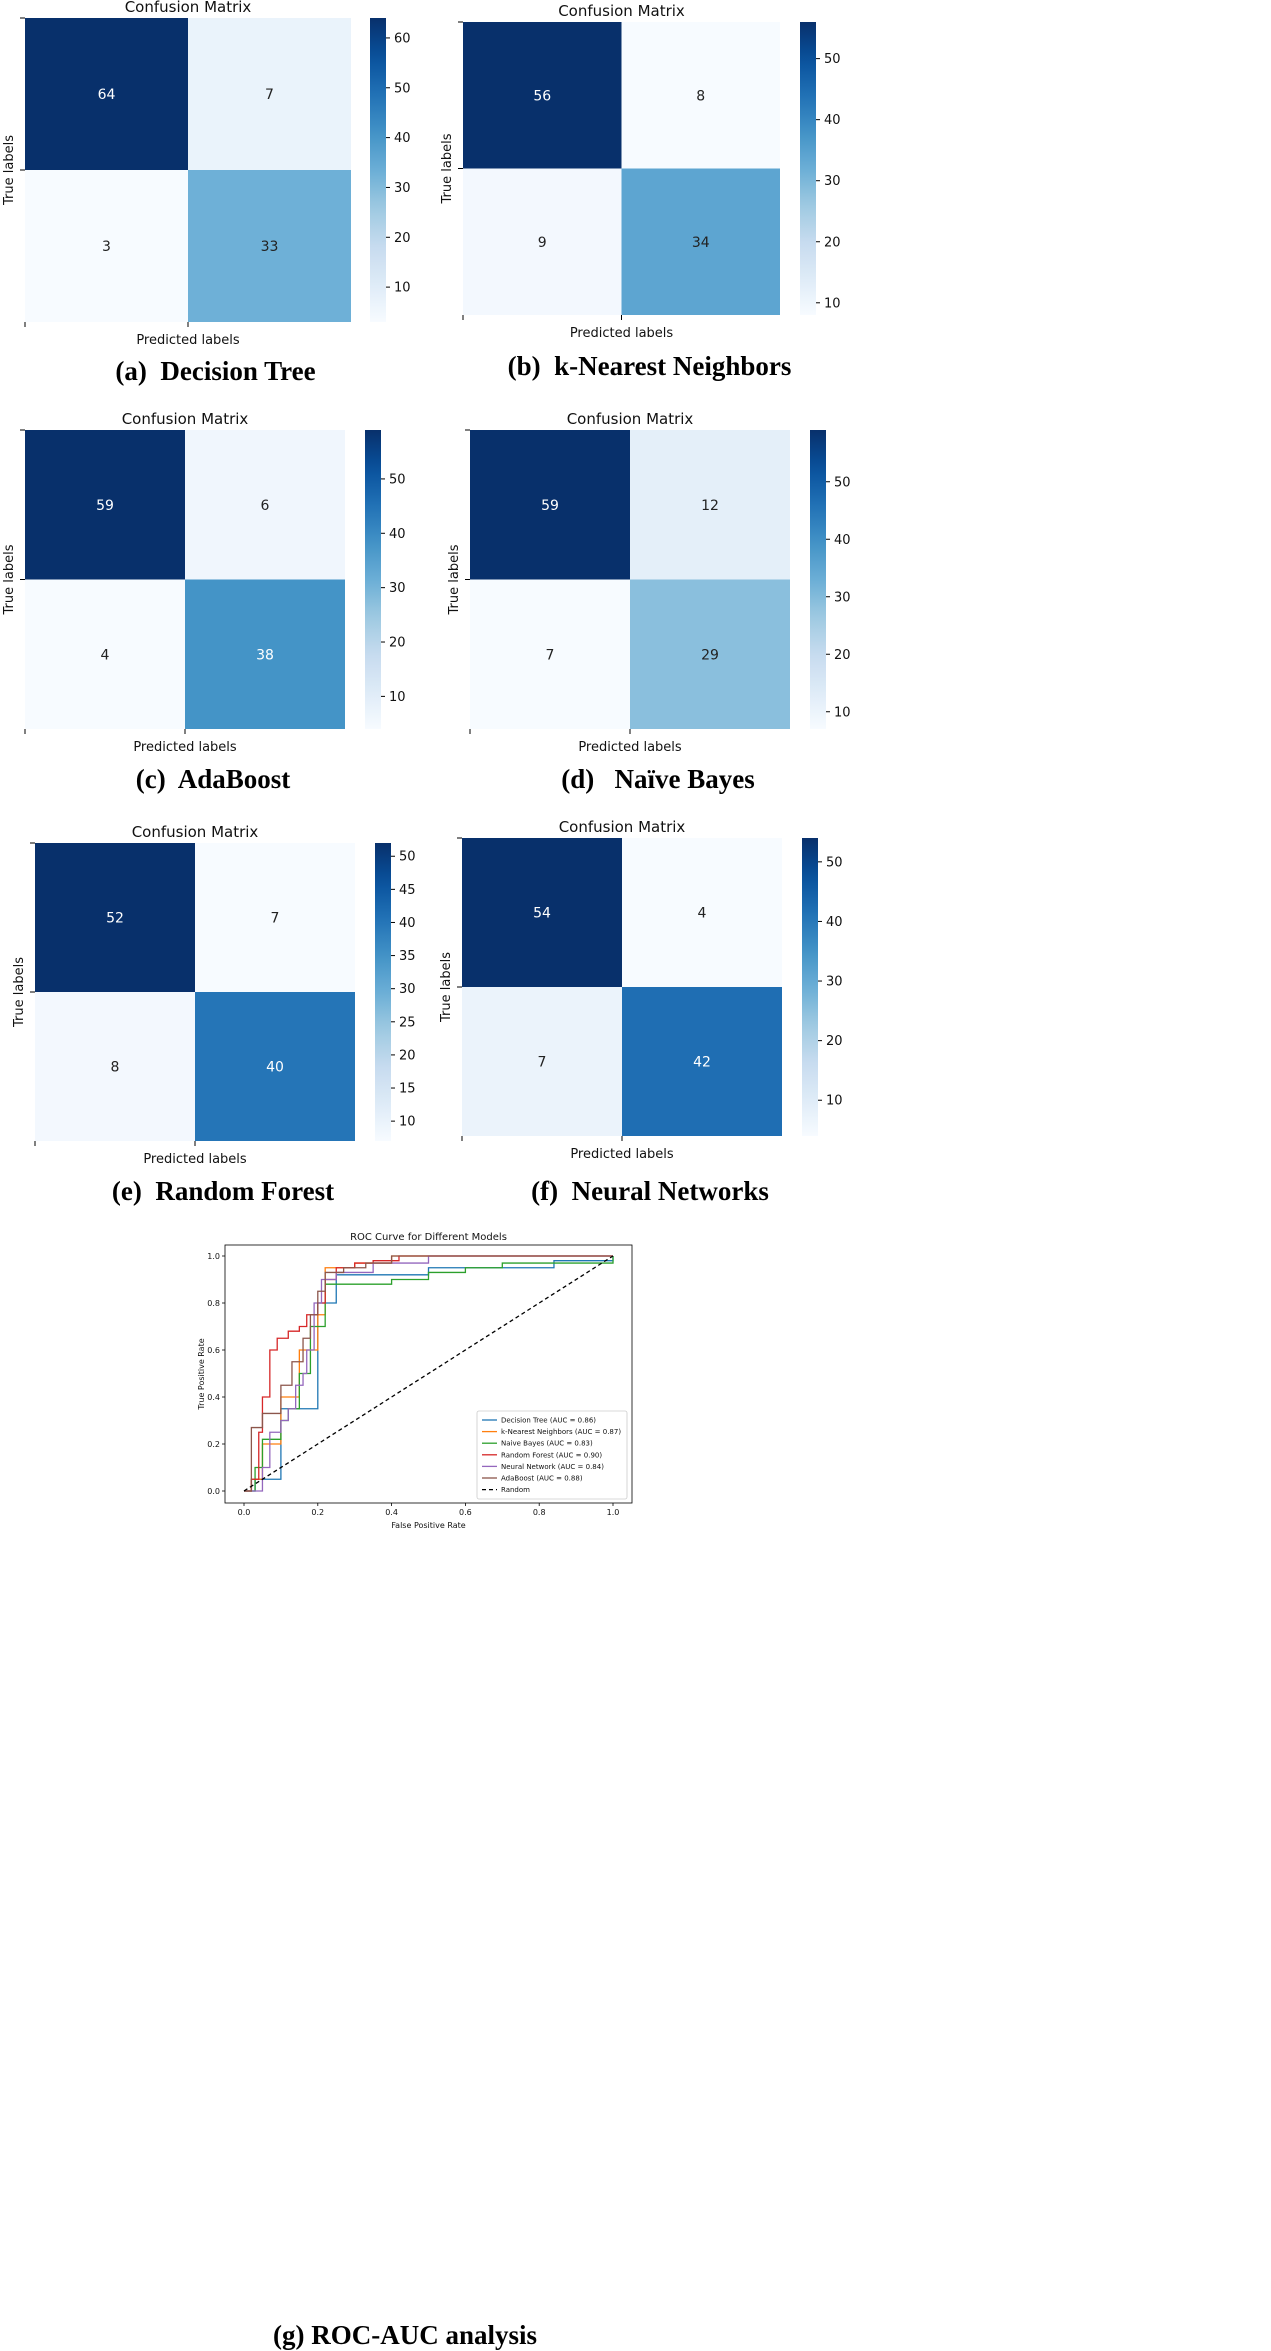 Image resolution: width=1271 pixels, height=2351 pixels. What do you see at coordinates (106, 247) in the screenshot?
I see `cell-value-label: 3` at bounding box center [106, 247].